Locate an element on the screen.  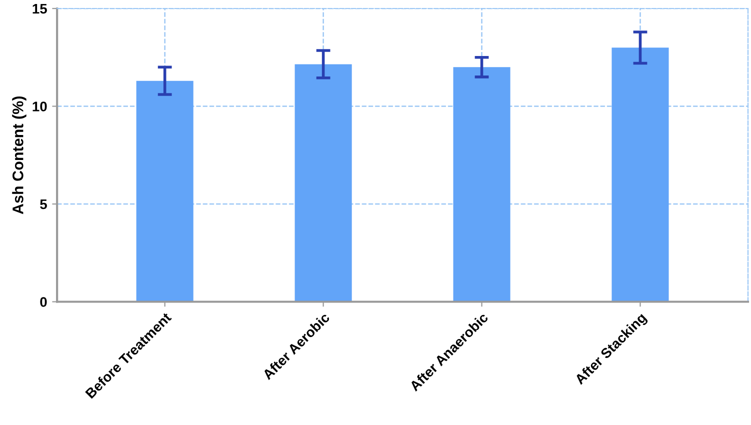
y-tick-label: 10 is located at coordinates (39, 107).